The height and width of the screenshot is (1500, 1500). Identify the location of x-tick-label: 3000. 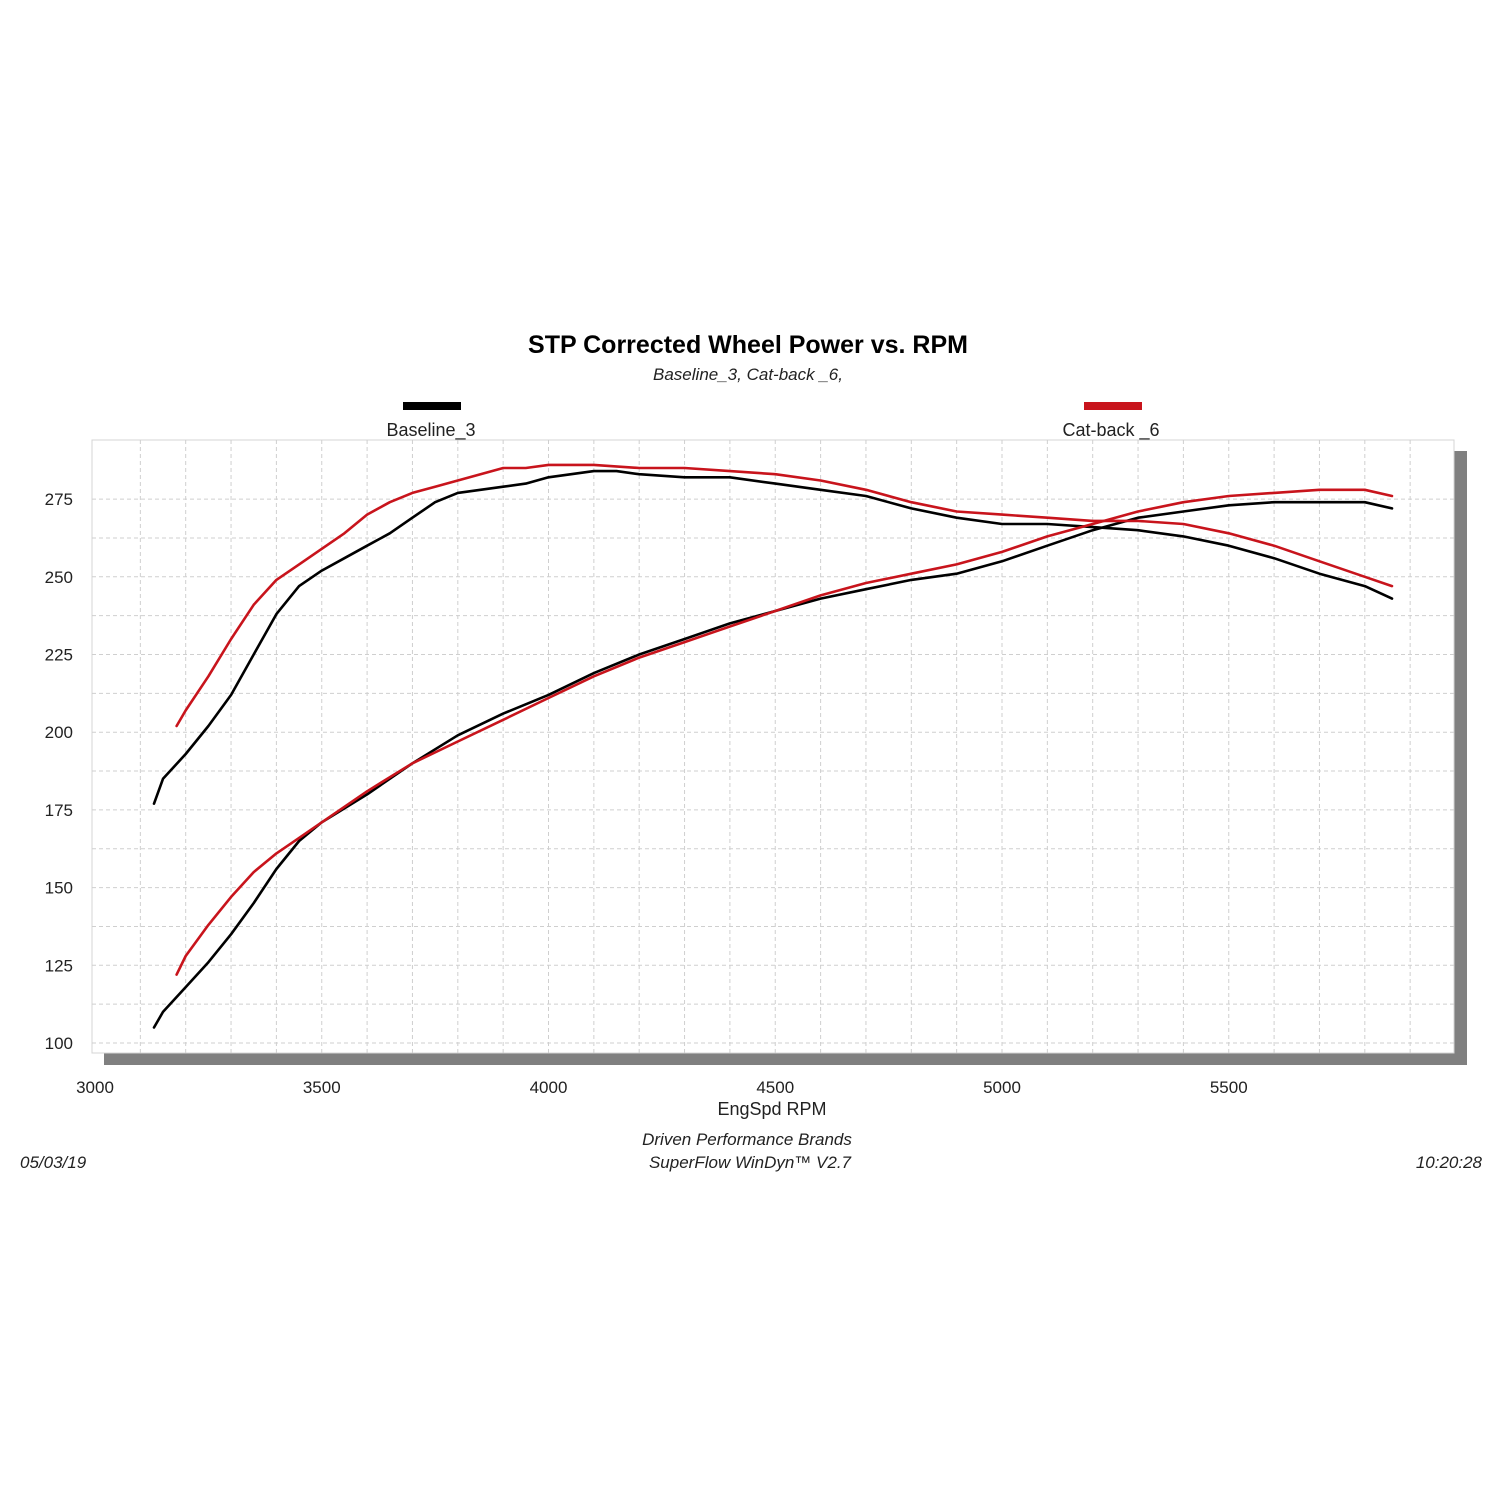
(95, 1087).